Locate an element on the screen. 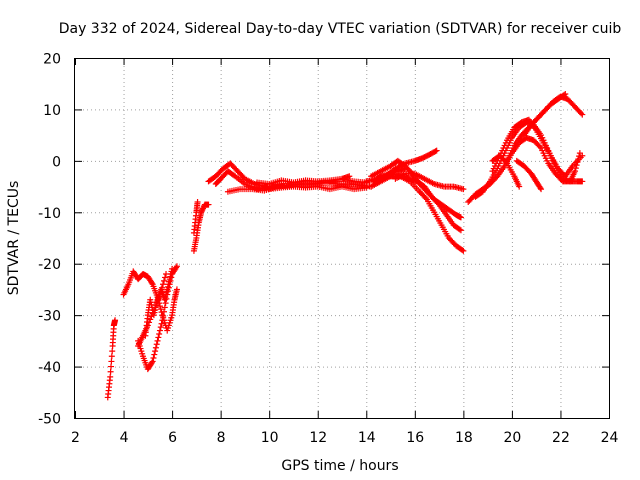  x-axis-label: GPS time / hours is located at coordinates (339, 466).